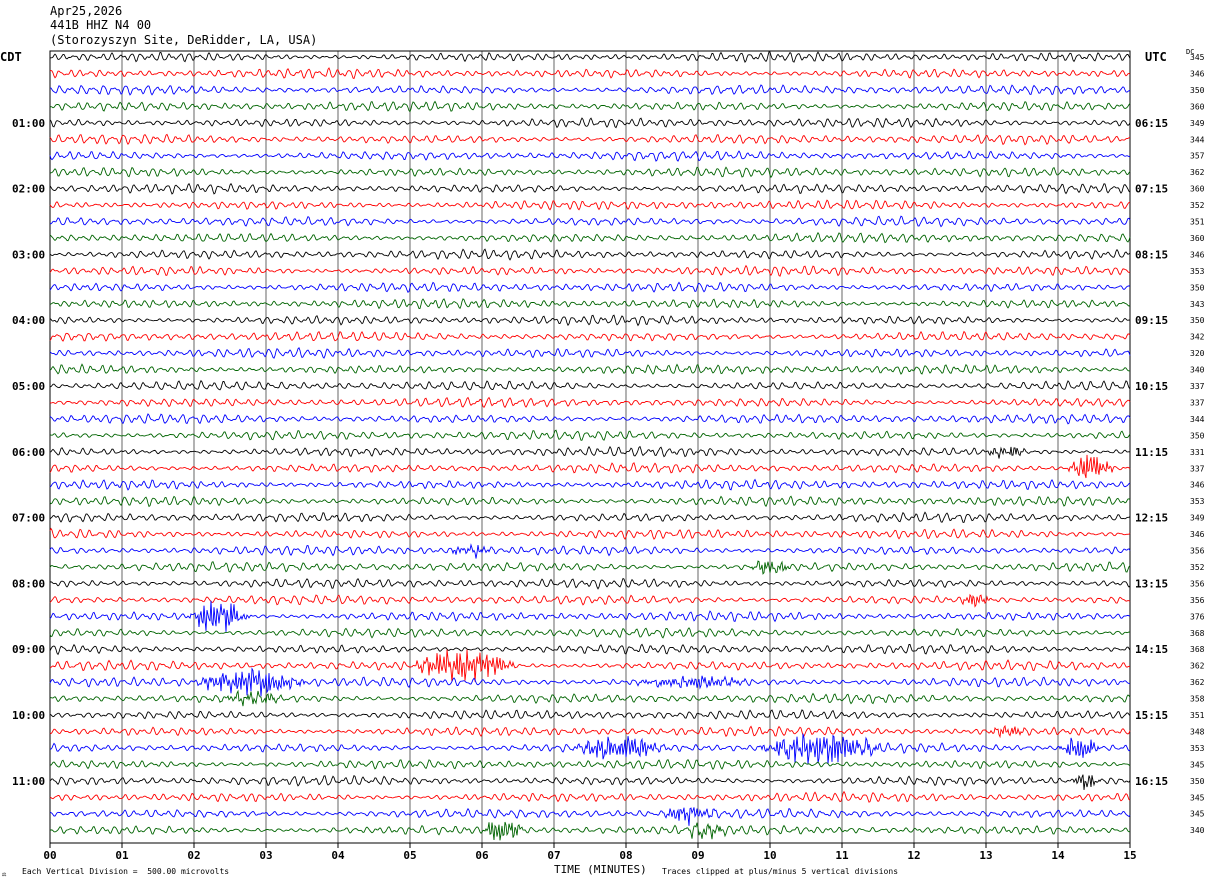 The image size is (1210, 886). What do you see at coordinates (769, 855) in the screenshot?
I see `x-tick-label: 10` at bounding box center [769, 855].